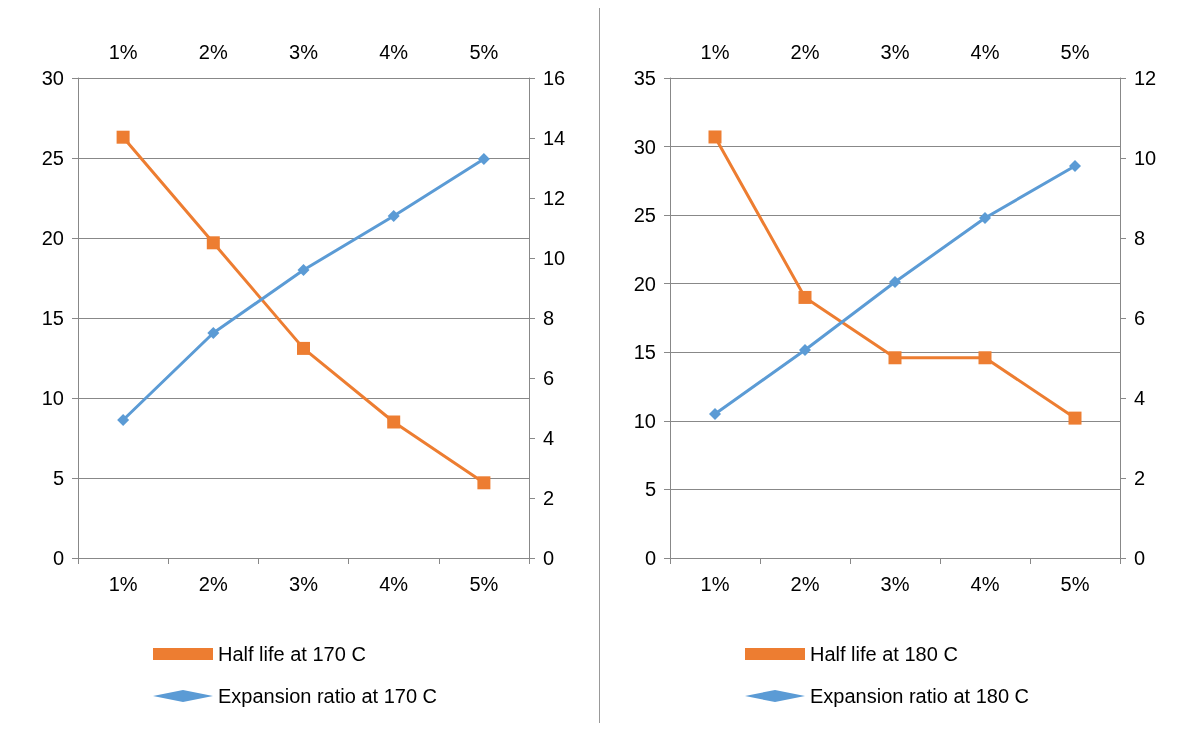 This screenshot has width=1198, height=731. I want to click on legend-label: Expansion ratio at 170 C, so click(328, 696).